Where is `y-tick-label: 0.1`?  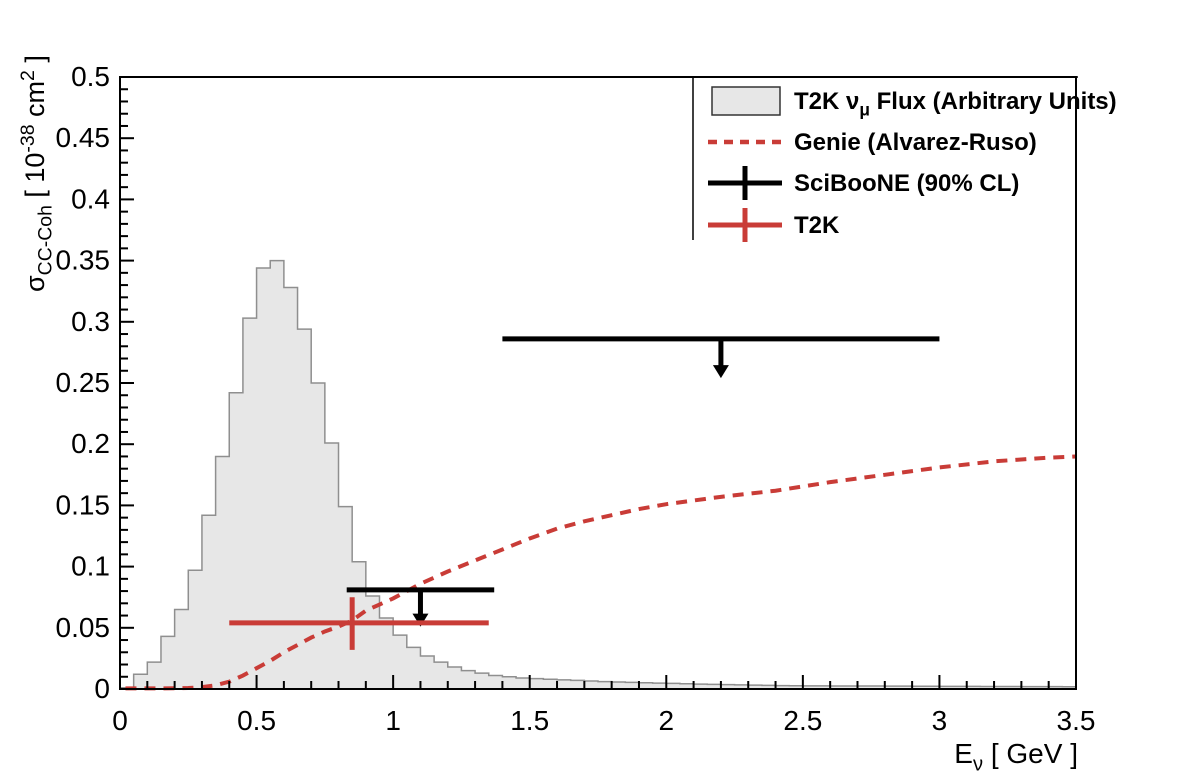 y-tick-label: 0.1 is located at coordinates (90, 566).